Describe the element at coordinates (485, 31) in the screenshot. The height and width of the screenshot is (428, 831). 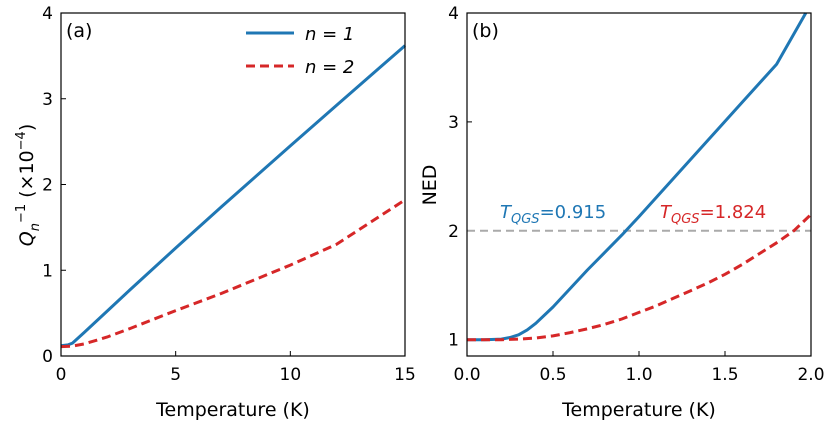
I see `panel-b-label: (b)` at that location.